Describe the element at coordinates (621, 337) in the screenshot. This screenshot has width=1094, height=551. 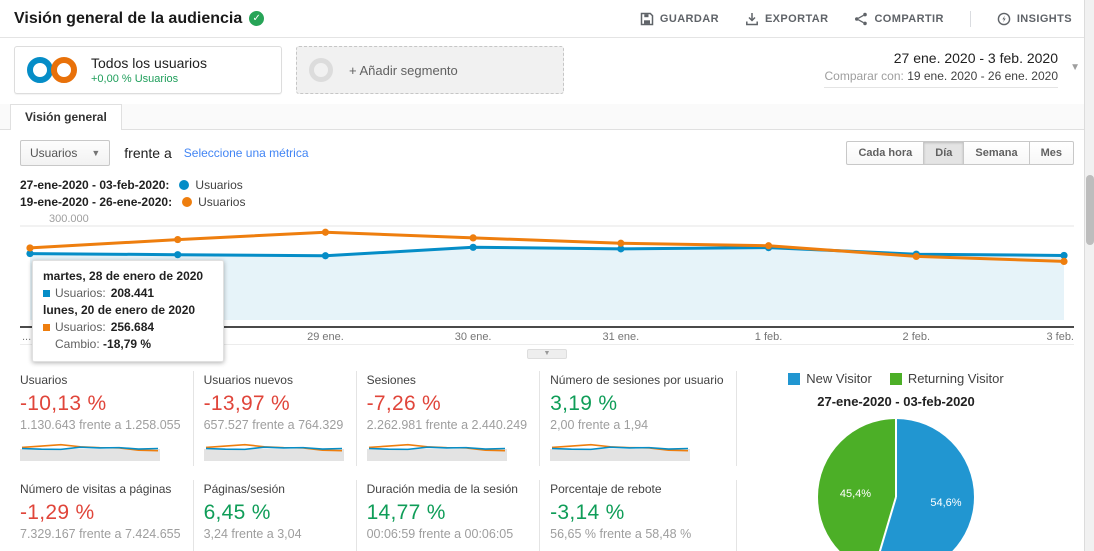
I see `x-axis-tick-label: 31 ene.` at that location.